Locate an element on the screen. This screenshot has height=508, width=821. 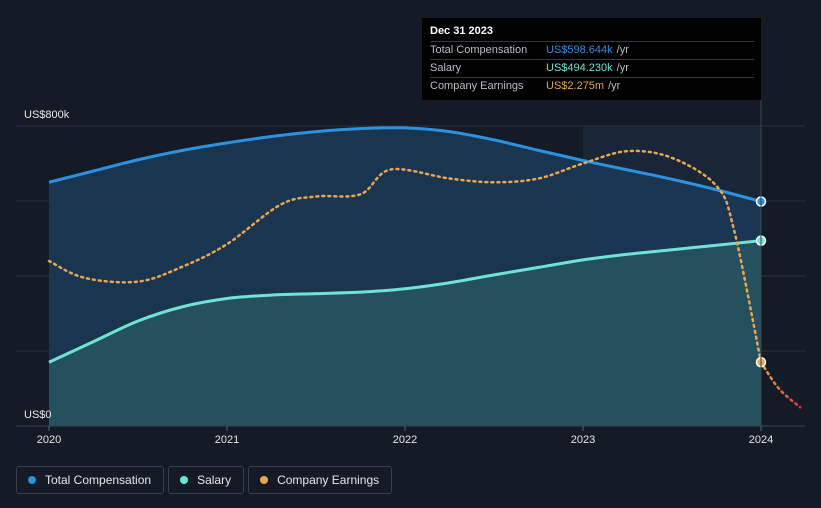
tooltip-value: US$2.275m is located at coordinates (575, 86).